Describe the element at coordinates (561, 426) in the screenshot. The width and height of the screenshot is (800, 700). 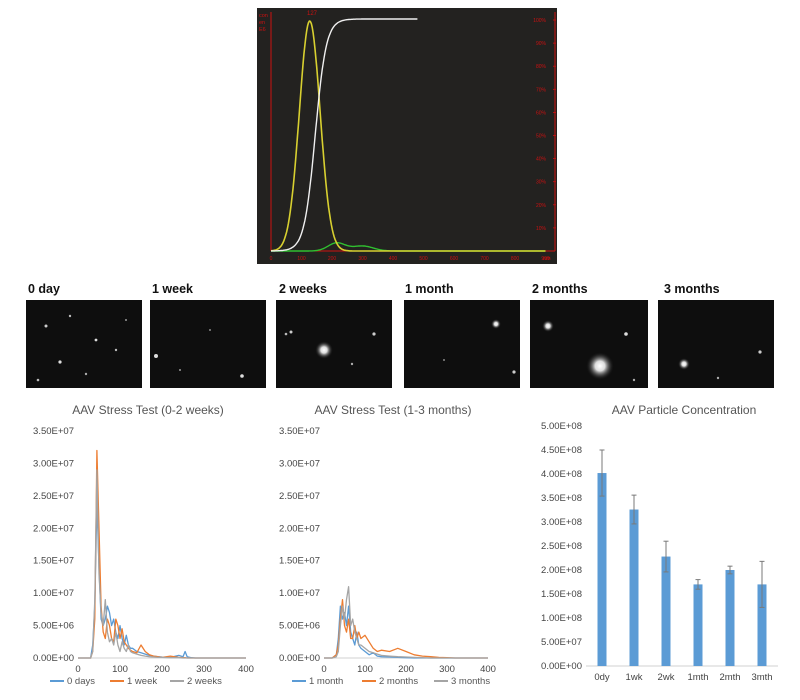
I see `y-tick-label: 5.00E+08` at that location.